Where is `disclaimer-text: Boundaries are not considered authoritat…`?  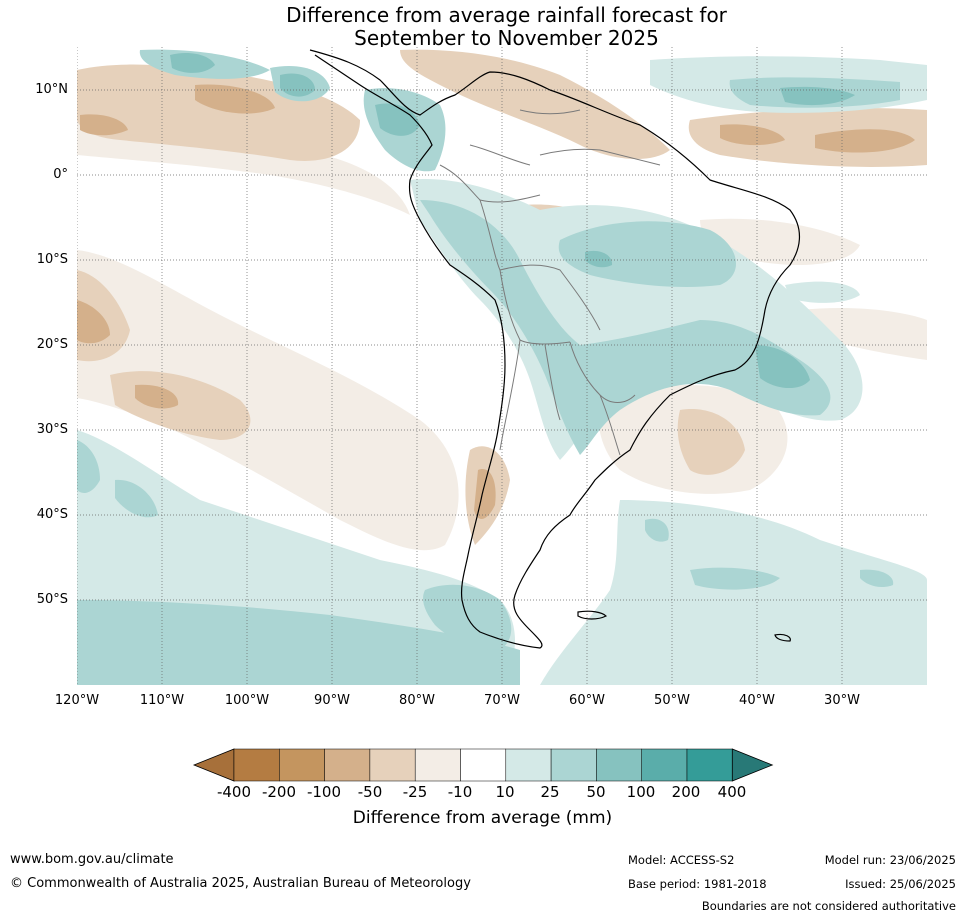
disclaimer-text: Boundaries are not considered authoritat… is located at coordinates (828, 906).